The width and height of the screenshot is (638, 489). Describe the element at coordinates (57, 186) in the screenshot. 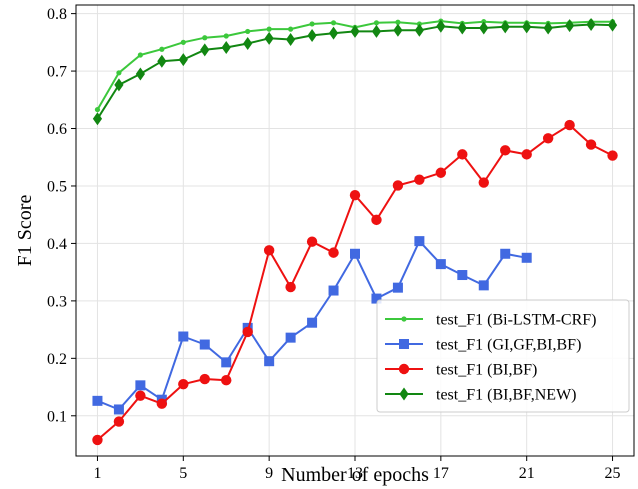

I see `y-tick-label: 0.5` at that location.